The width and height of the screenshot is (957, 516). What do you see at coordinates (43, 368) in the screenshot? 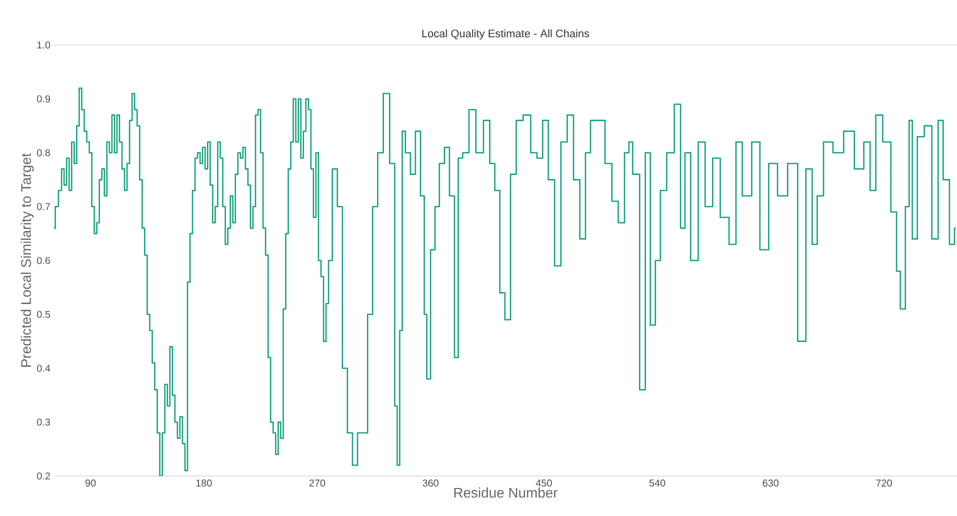
I see `y-tick-label: 0.4` at bounding box center [43, 368].